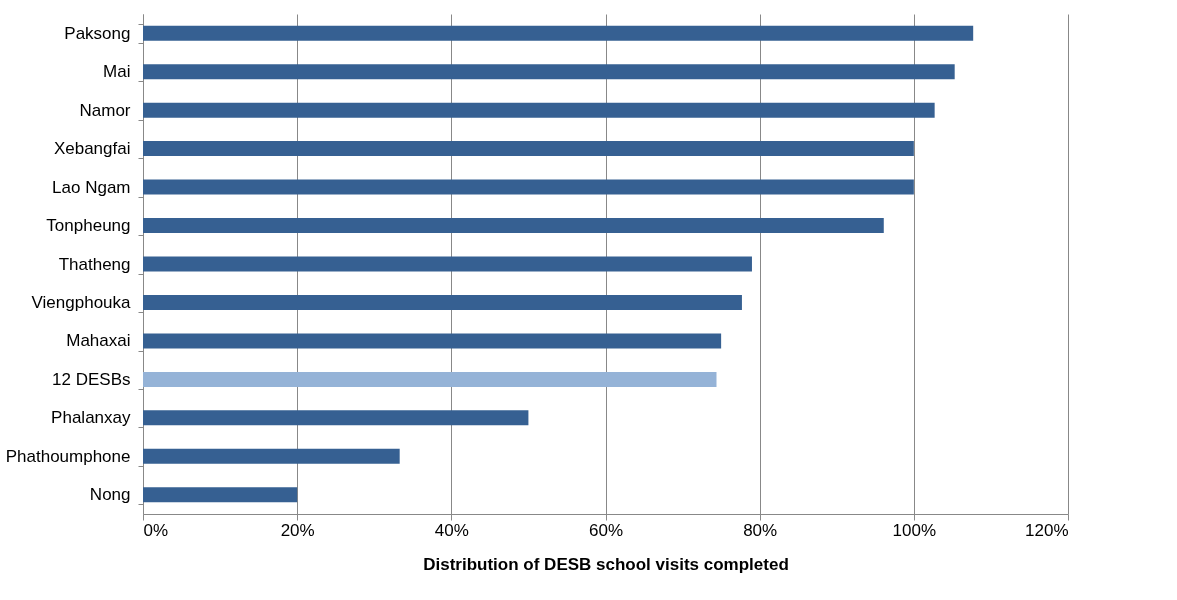 Image resolution: width=1177 pixels, height=600 pixels. What do you see at coordinates (81, 302) in the screenshot?
I see `y-tick-label: Viengphouka` at bounding box center [81, 302].